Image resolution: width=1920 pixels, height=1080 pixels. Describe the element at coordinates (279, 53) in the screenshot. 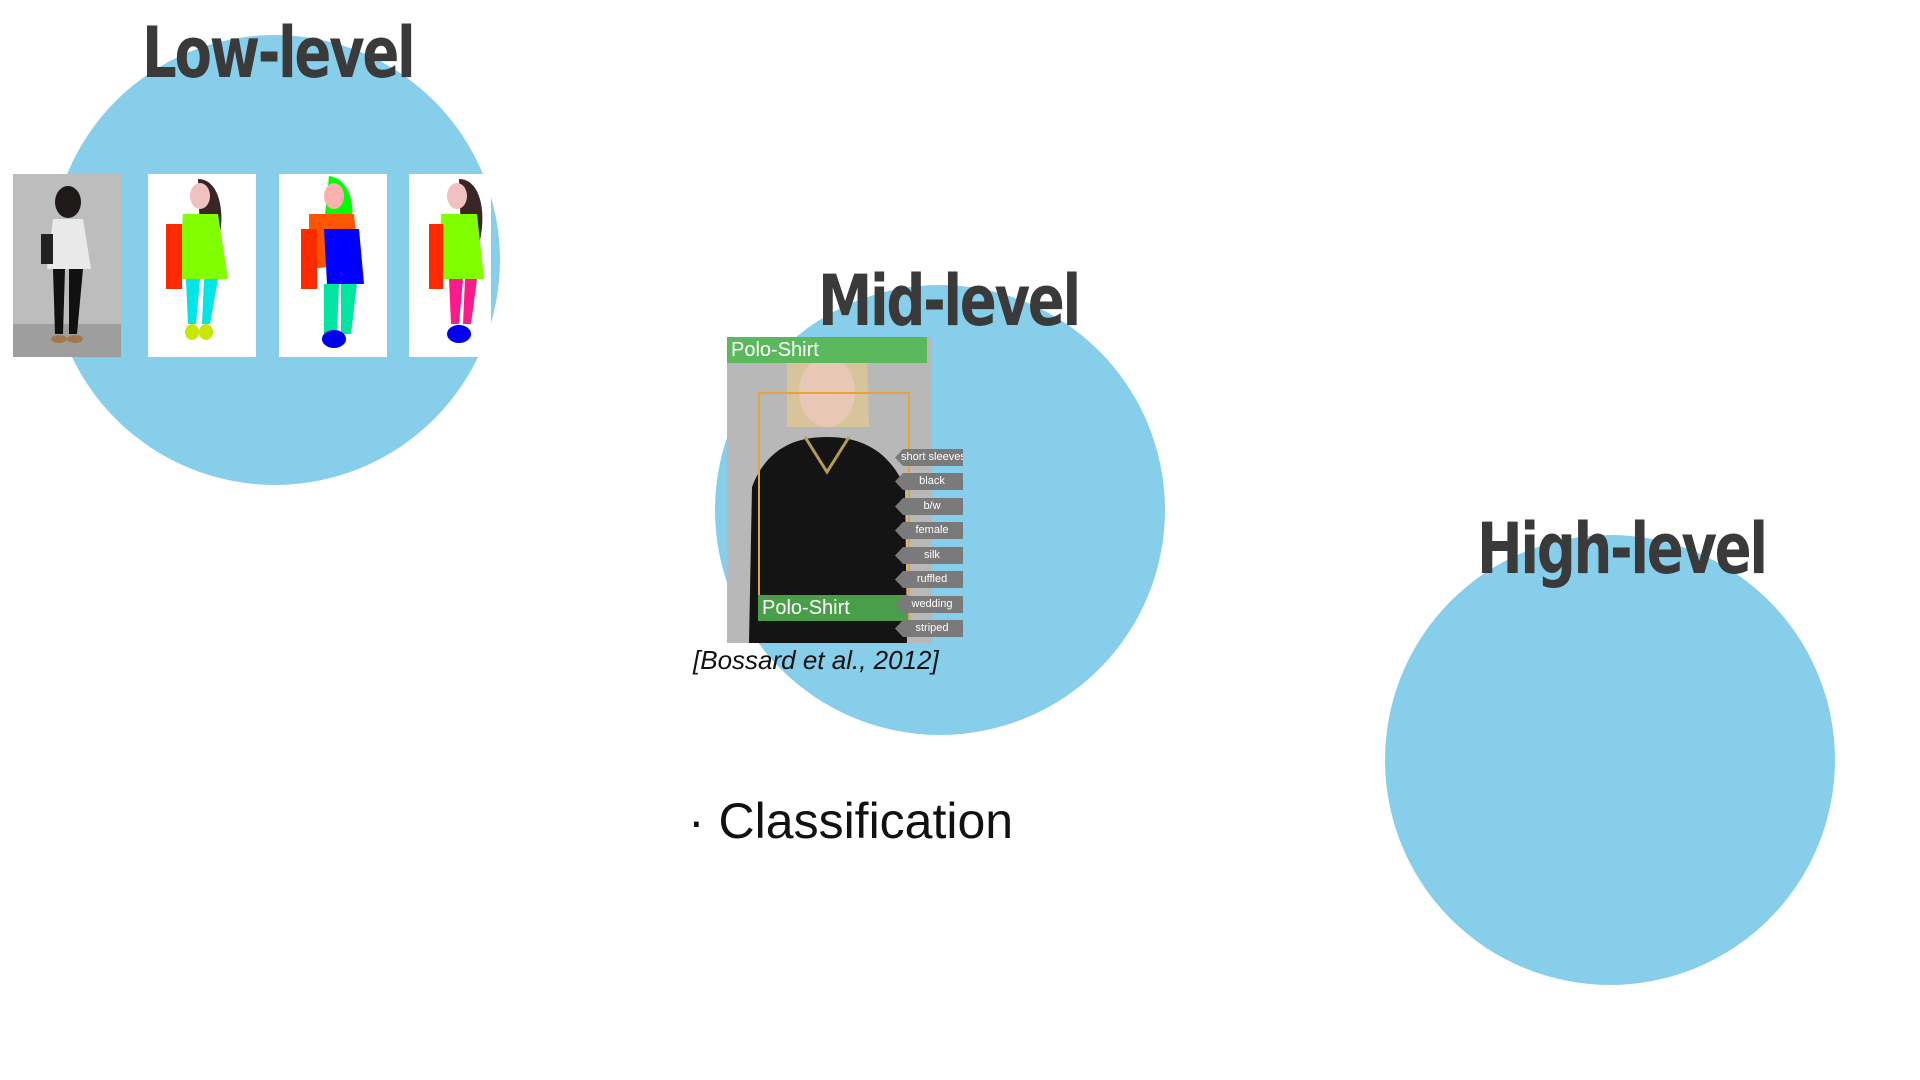

I see `low-level-title: Low-level` at that location.